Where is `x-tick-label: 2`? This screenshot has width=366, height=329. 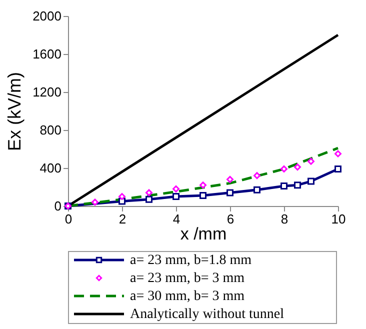
x-tick-label: 2 is located at coordinates (122, 219).